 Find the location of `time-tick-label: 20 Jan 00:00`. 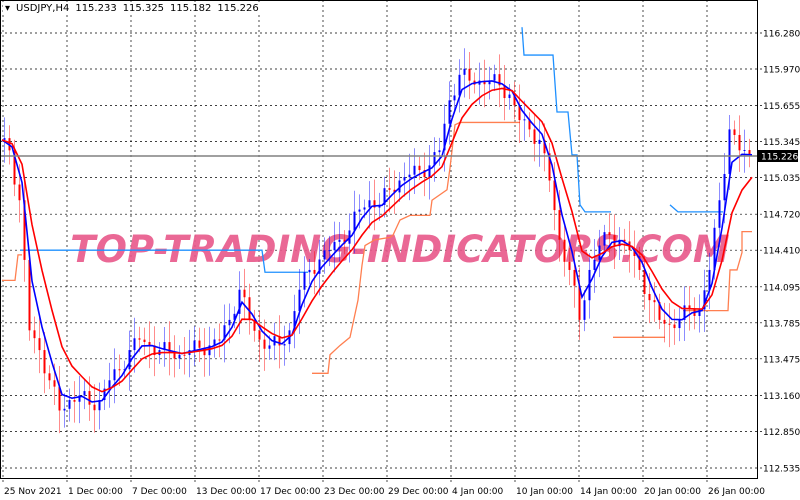

time-tick-label: 20 Jan 00:00 is located at coordinates (672, 492).